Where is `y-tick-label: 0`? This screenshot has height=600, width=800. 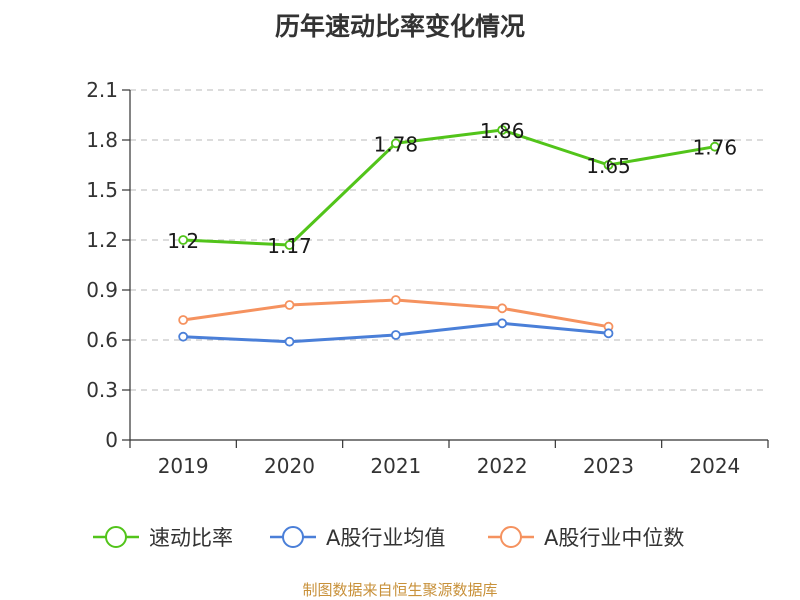 y-tick-label: 0 is located at coordinates (111, 440).